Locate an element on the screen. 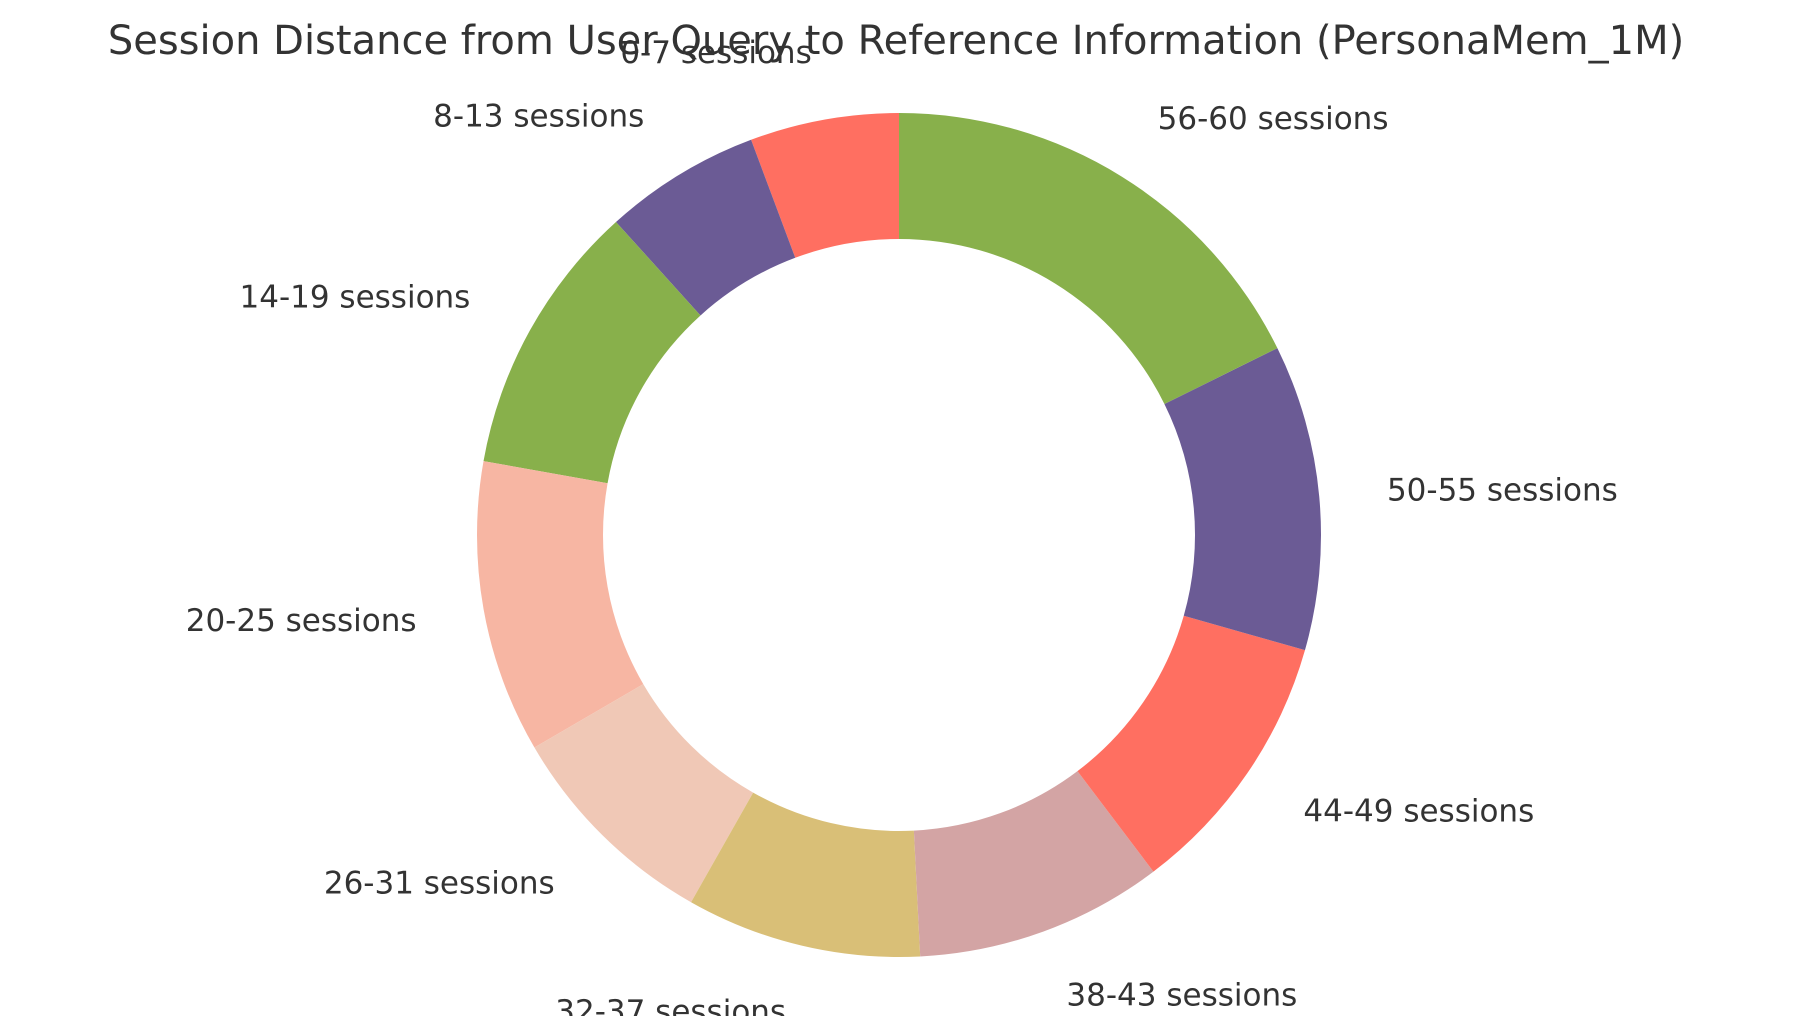  slice-0-7-sessions is located at coordinates (825, 185).